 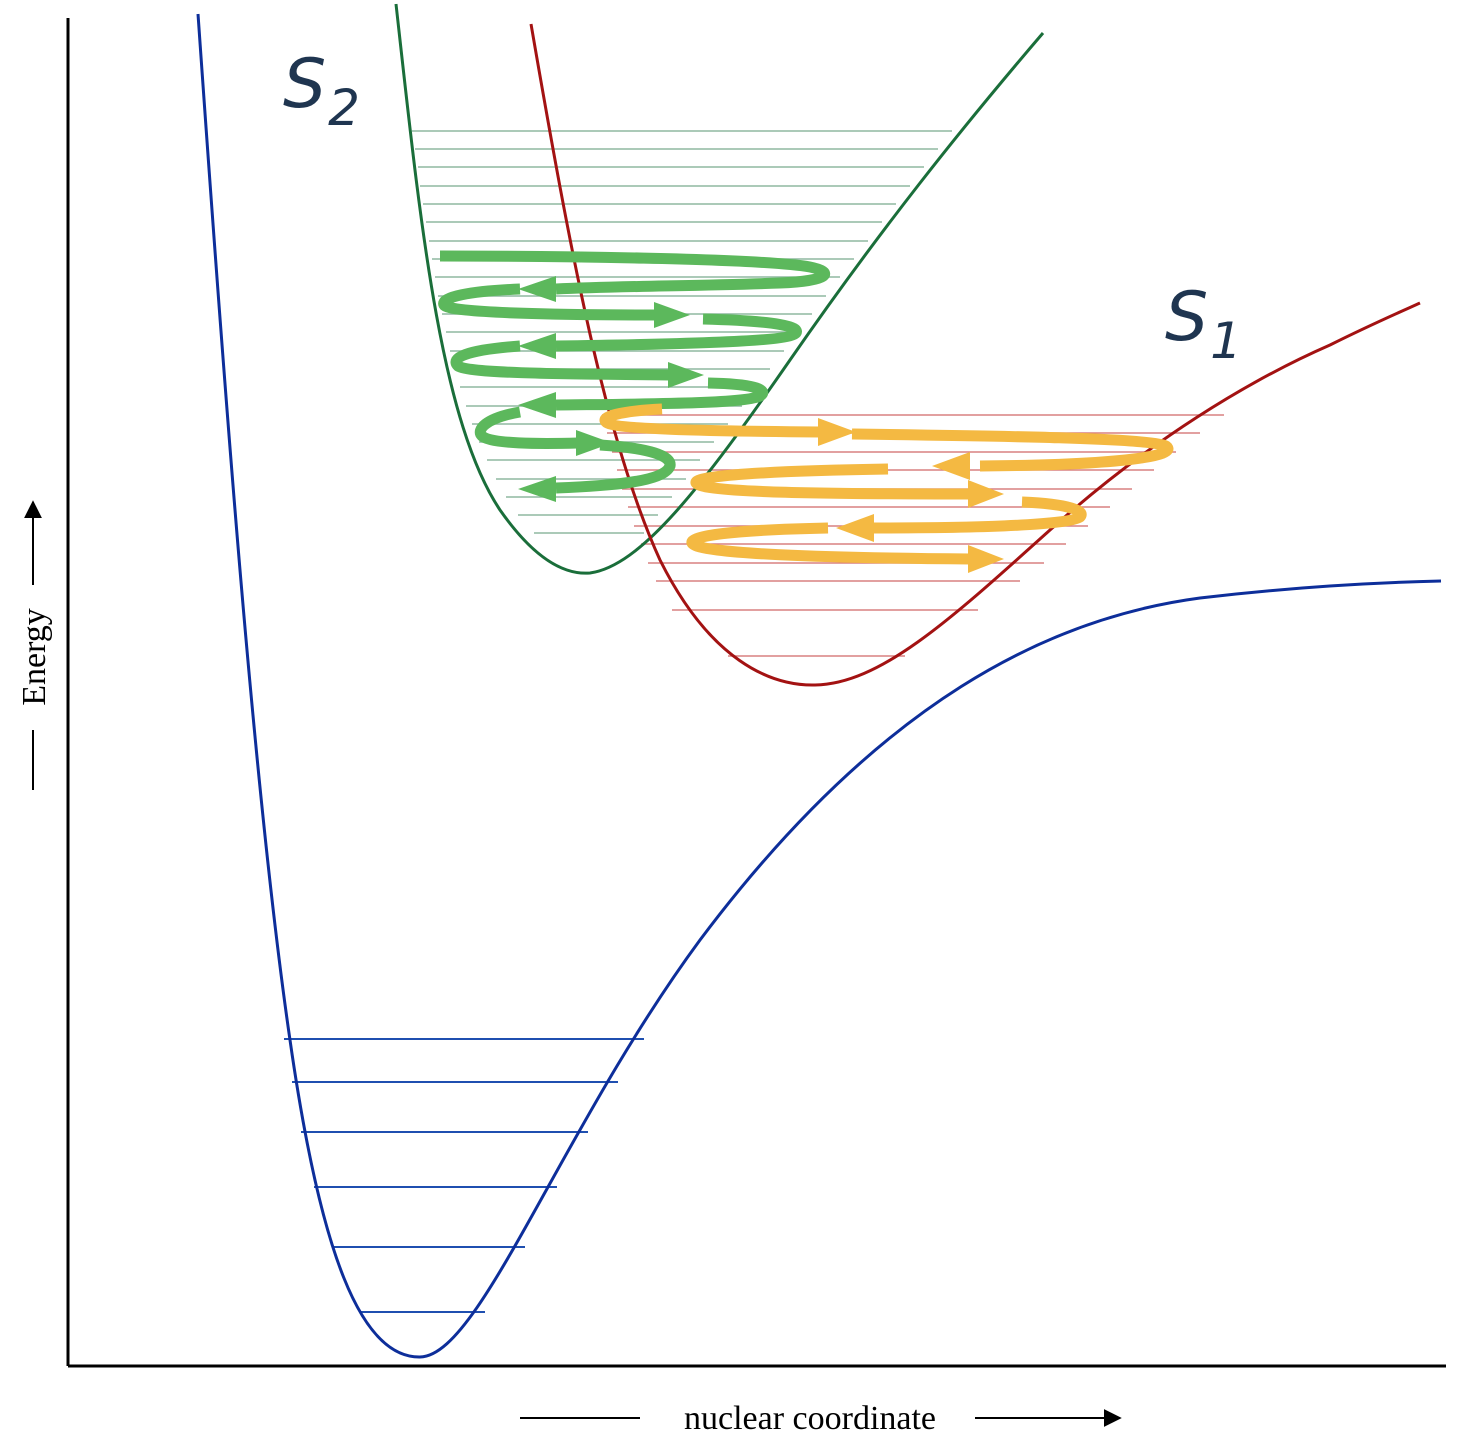 I want to click on s2-label-subscript: 2, so click(x=344, y=108).